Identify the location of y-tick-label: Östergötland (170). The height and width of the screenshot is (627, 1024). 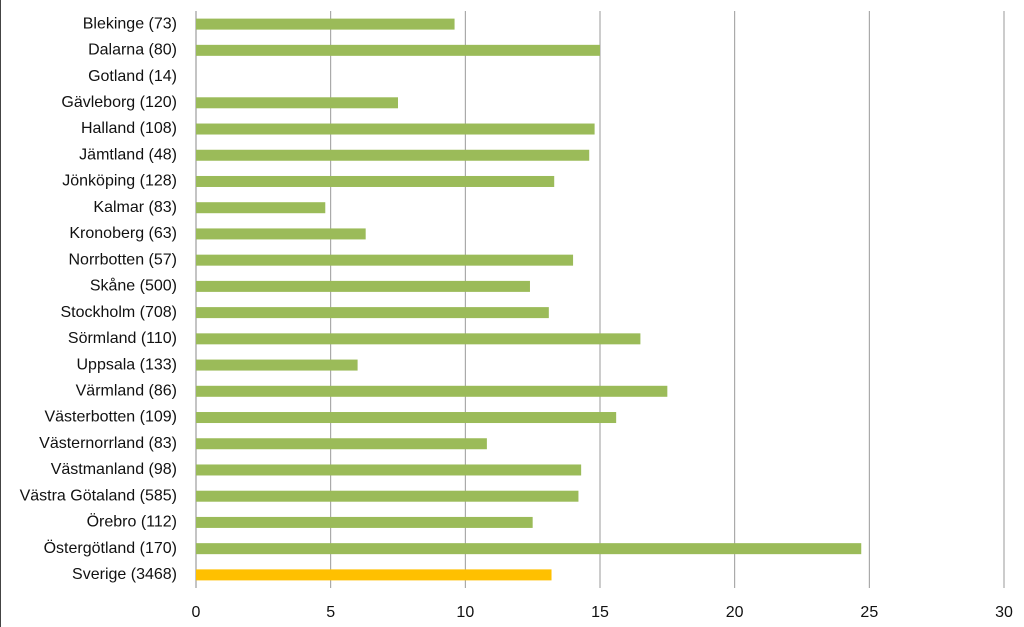
(110, 548).